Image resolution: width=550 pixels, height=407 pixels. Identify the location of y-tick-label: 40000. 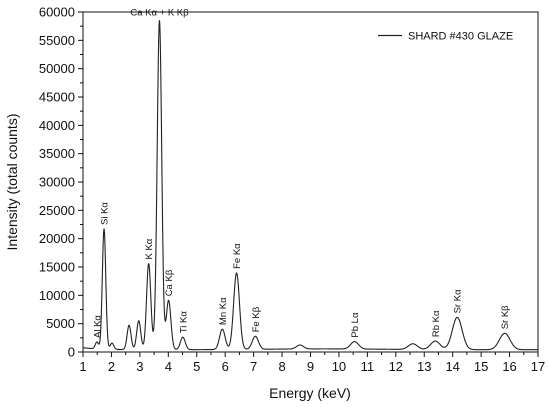
(57, 125).